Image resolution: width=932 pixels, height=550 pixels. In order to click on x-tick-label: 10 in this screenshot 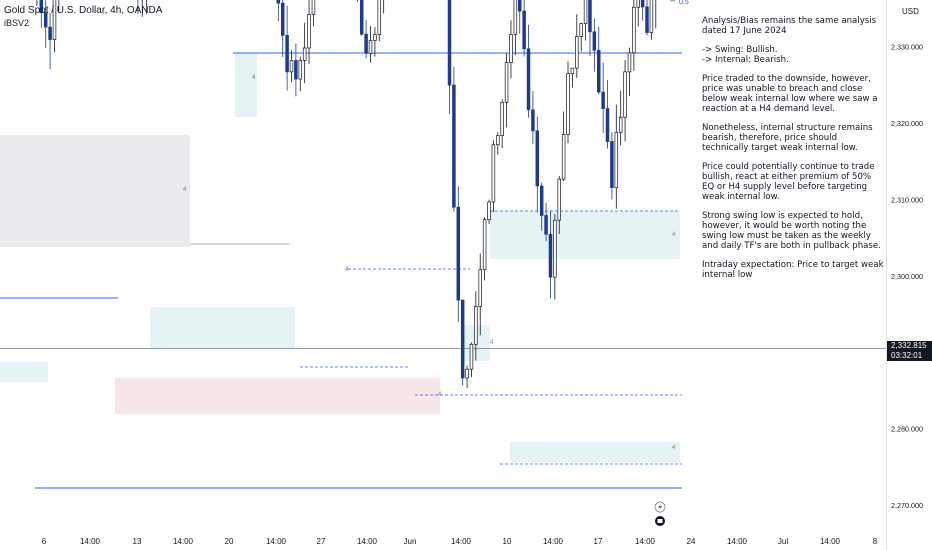, I will do `click(507, 541)`.